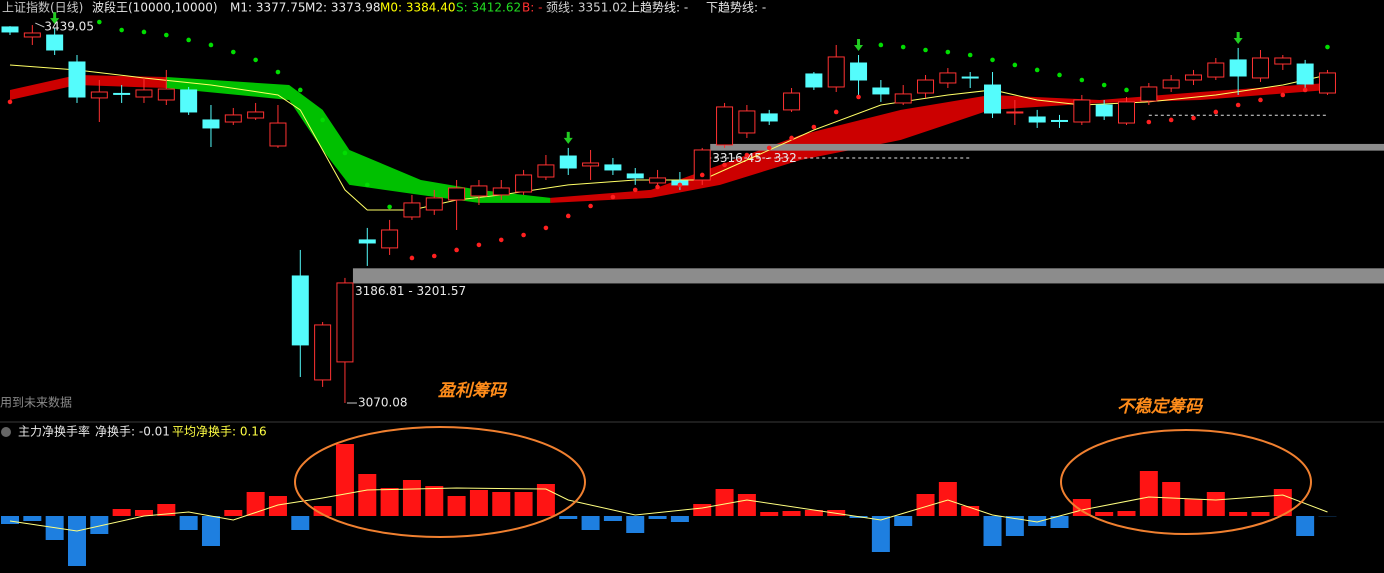 Image resolution: width=1384 pixels, height=573 pixels. Describe the element at coordinates (40, 25) in the screenshot. I see `max-arrow` at that location.